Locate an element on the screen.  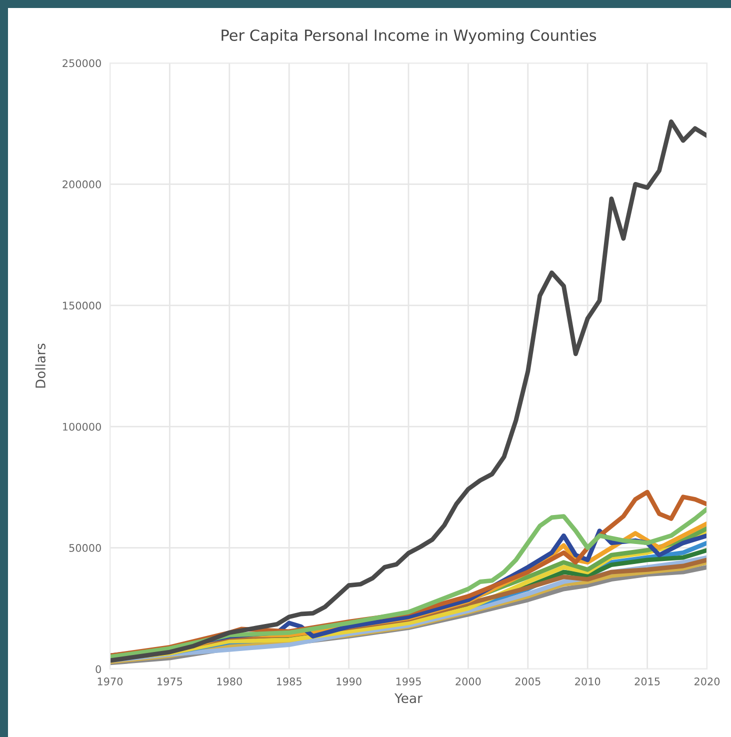
y-tick-label: 200000 is located at coordinates (81, 184).